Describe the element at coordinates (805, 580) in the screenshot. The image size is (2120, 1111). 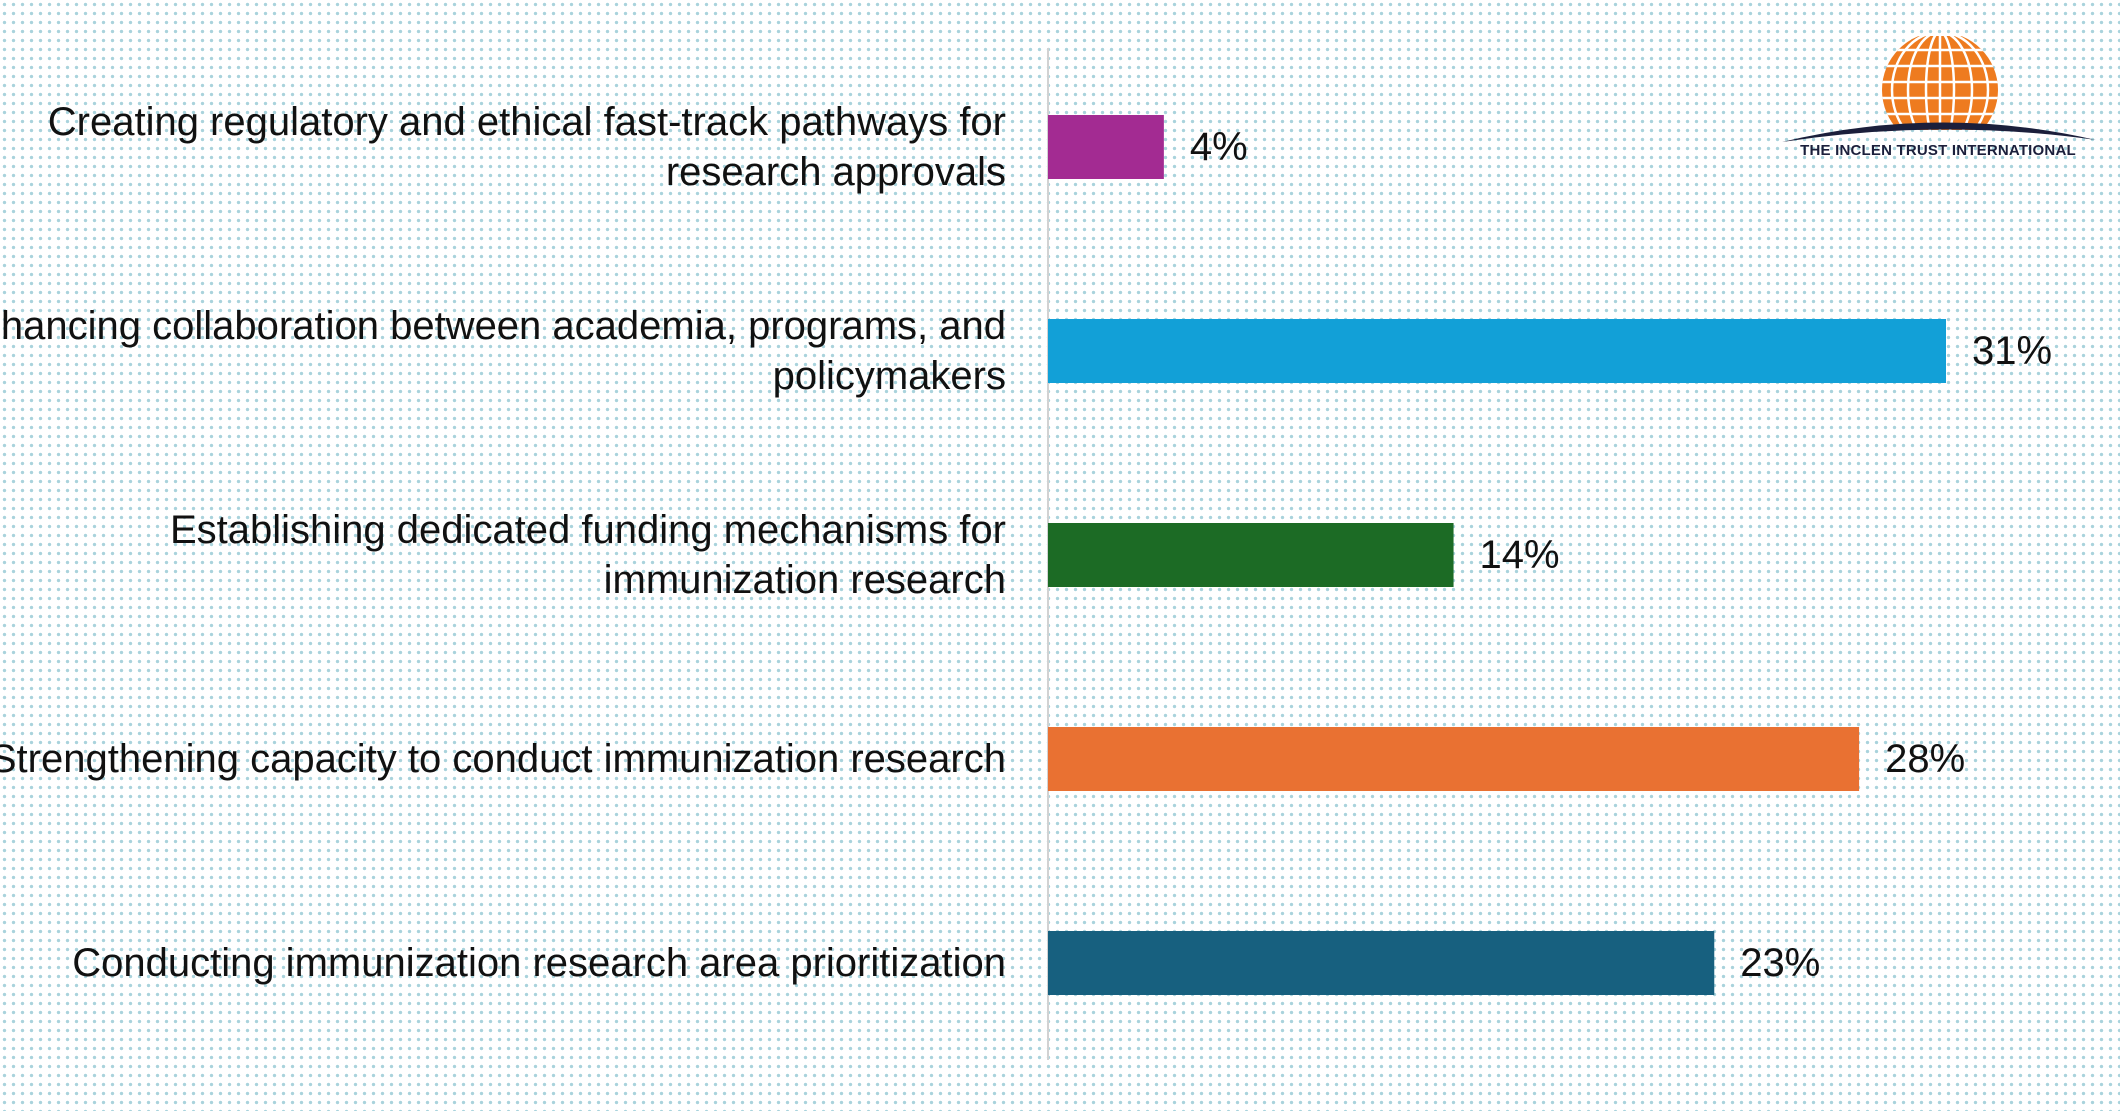
I see `category-label-line: immunization research` at that location.